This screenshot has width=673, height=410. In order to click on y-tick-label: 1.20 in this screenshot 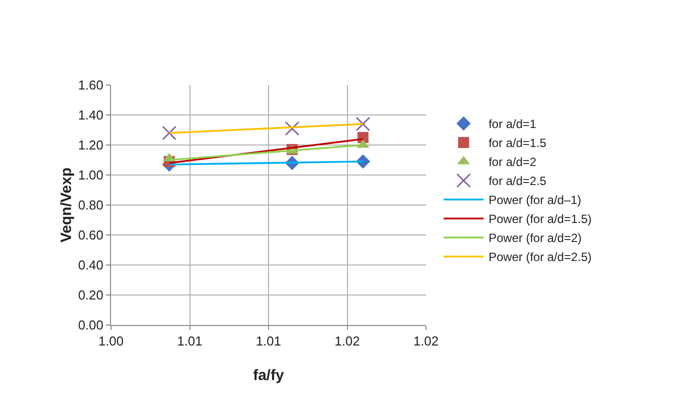, I will do `click(91, 145)`.